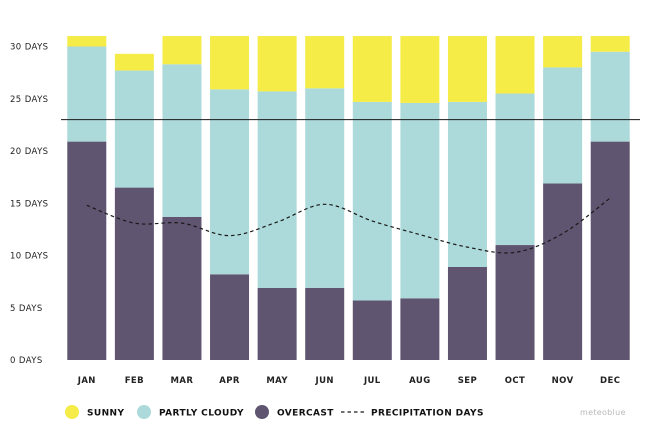  Describe the element at coordinates (72, 412) in the screenshot. I see `legend-marker-sunny` at that location.